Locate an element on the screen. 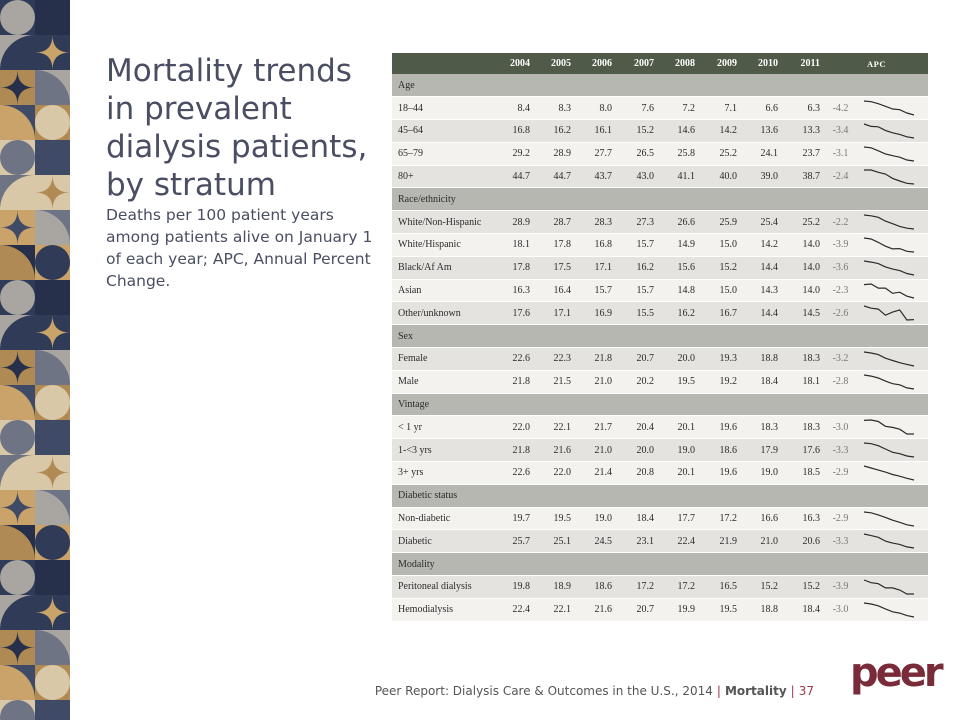 Image resolution: width=960 pixels, height=720 pixels. rate-cell: 17.8 is located at coordinates (555, 245).